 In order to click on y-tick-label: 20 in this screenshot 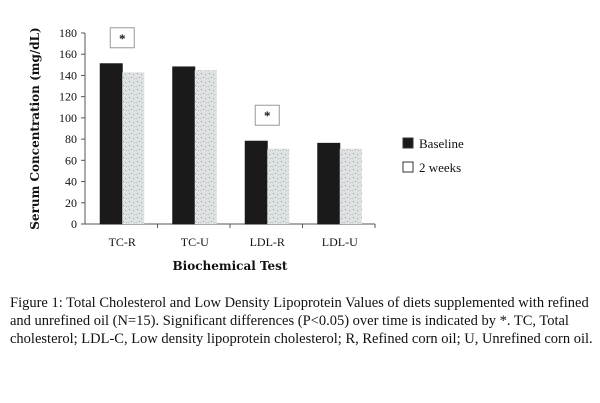, I will do `click(71, 203)`.